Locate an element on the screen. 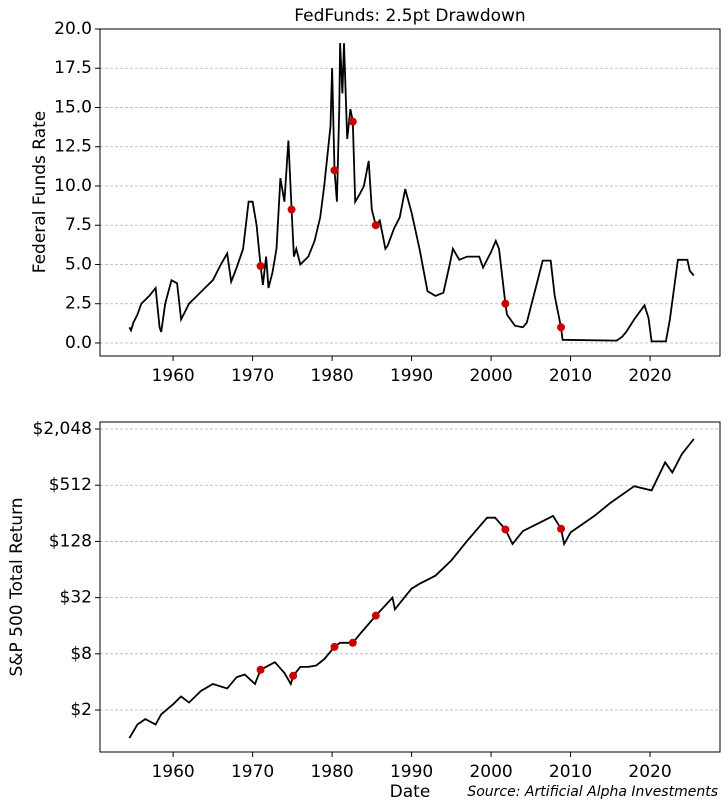 The width and height of the screenshot is (728, 809). y-tick-label: $128 is located at coordinates (70, 541).